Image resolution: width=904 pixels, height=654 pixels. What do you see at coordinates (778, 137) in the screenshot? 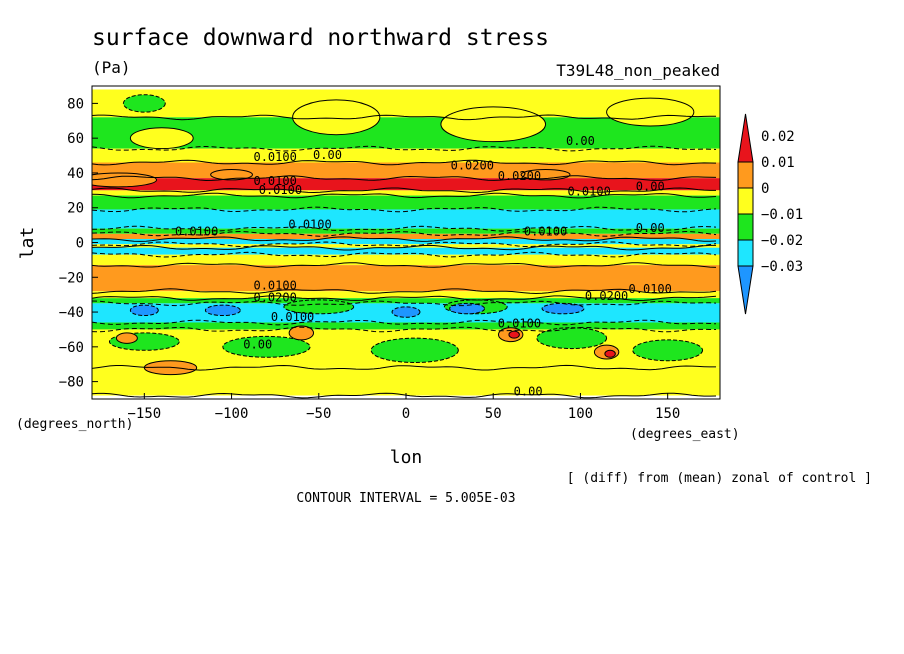
I see `colorbar-label: 0.02` at bounding box center [778, 137].